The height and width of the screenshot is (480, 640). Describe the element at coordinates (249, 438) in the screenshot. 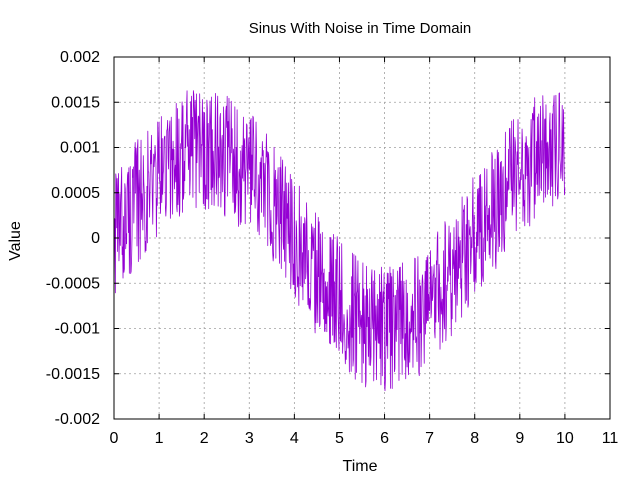

I see `x-tick-label: 3` at that location.